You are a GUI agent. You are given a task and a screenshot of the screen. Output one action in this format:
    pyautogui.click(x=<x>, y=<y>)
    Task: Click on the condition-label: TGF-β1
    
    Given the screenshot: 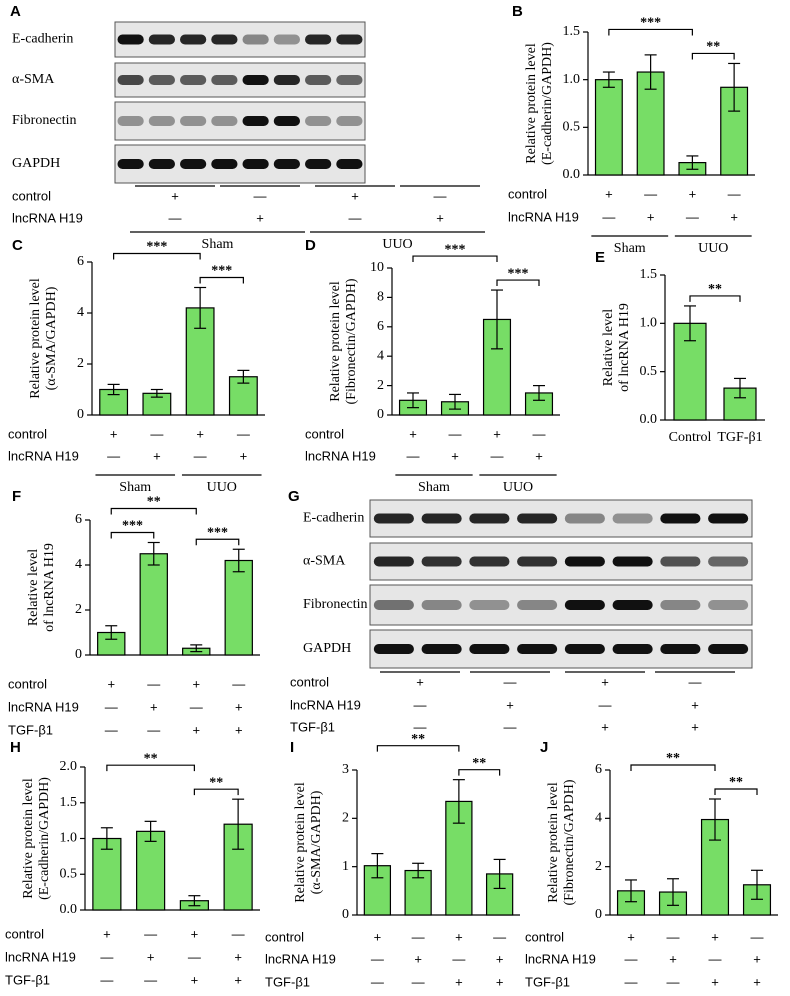 What is the action you would take?
    pyautogui.click(x=287, y=981)
    